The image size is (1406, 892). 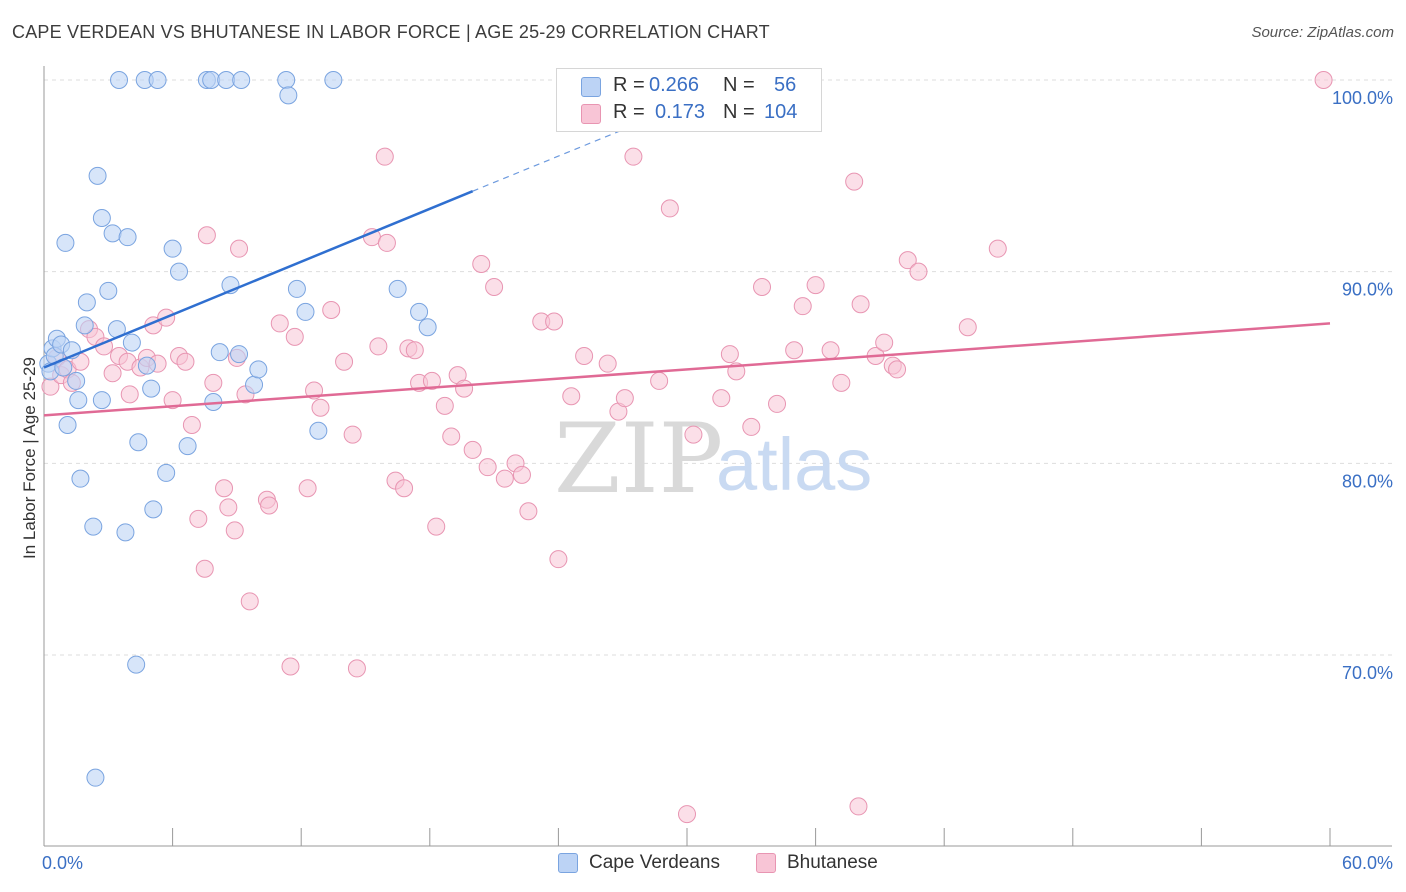 What do you see at coordinates (1367, 481) in the screenshot?
I see `y-tick-label: 80.0%` at bounding box center [1367, 481].